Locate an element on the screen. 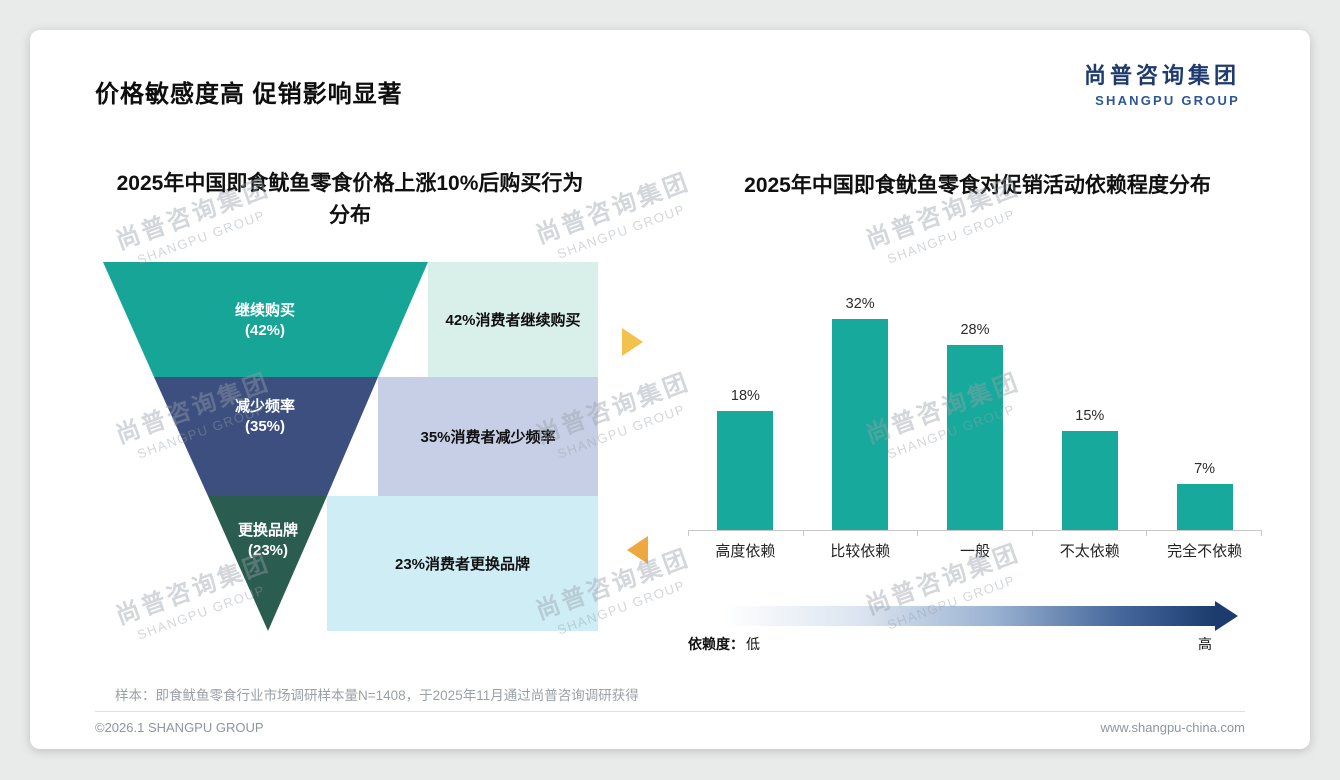 This screenshot has width=1340, height=780. dependency-gradient-bar is located at coordinates (969, 616).